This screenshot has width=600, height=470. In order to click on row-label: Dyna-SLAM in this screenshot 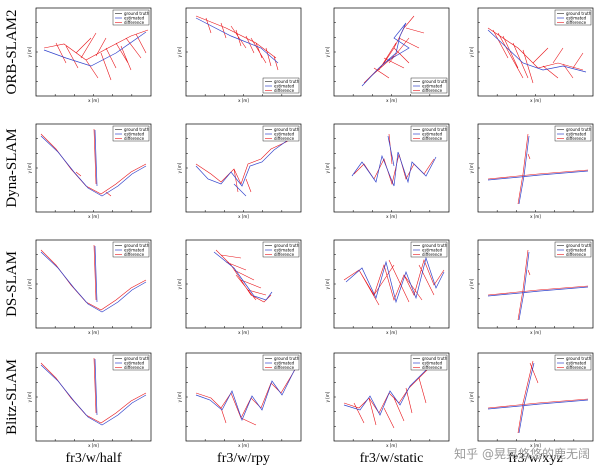, I will do `click(12, 167)`.